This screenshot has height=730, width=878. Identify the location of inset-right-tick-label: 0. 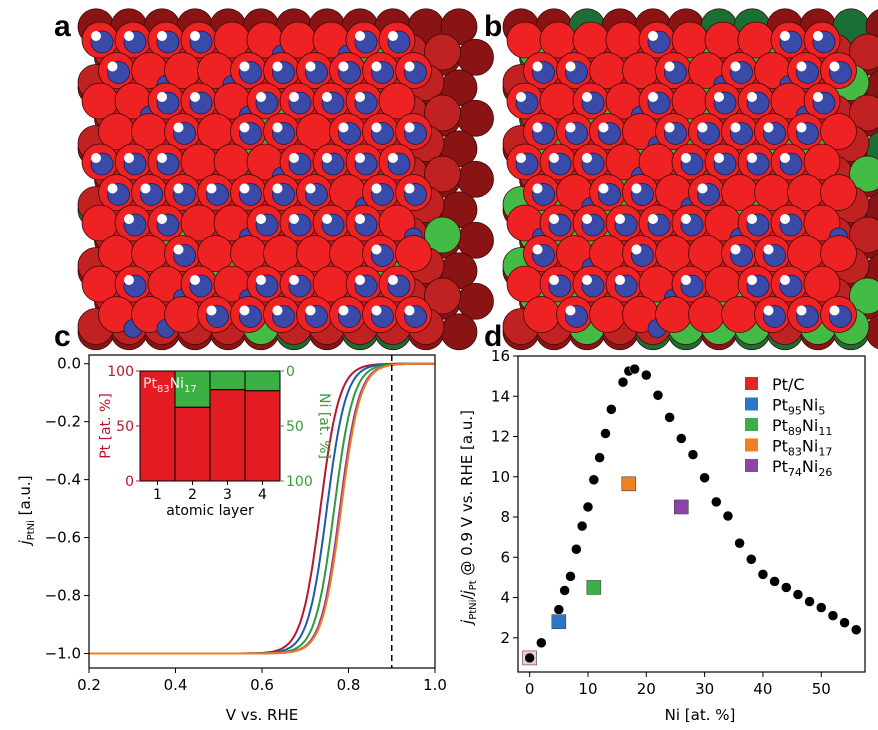
(290, 372).